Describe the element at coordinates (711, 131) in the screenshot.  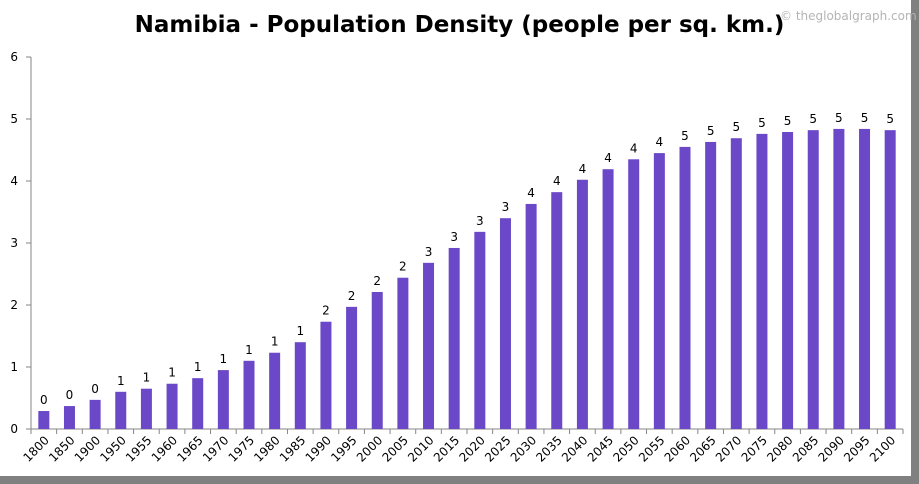
I see `data-label-2065: 5` at that location.